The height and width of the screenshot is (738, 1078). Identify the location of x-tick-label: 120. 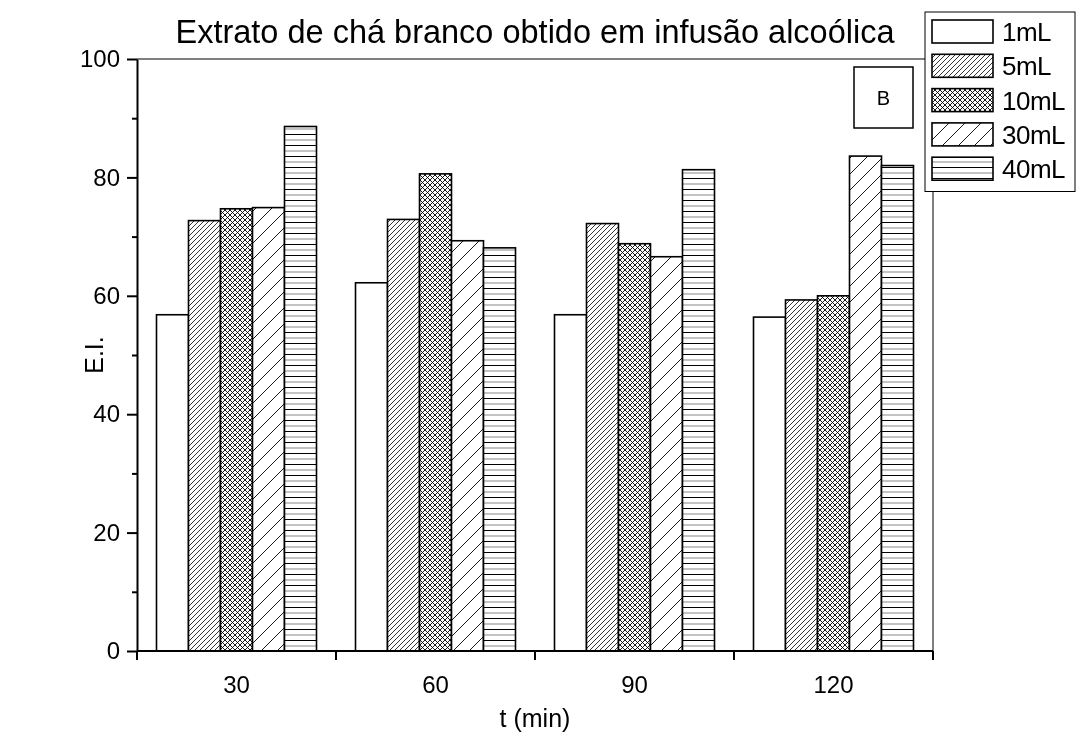
(833, 685).